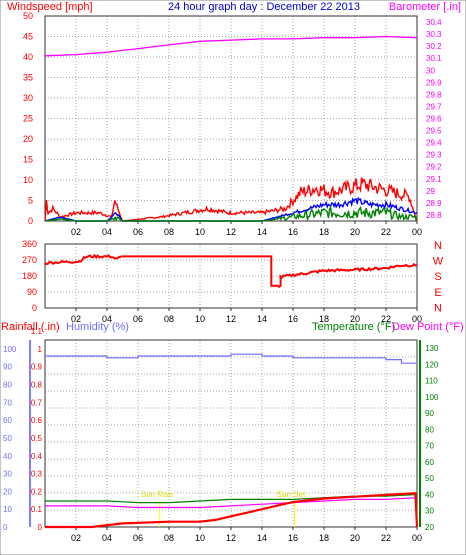 Image resolution: width=466 pixels, height=555 pixels. Describe the element at coordinates (432, 364) in the screenshot. I see `temperature-y-tick-label: 120` at that location.